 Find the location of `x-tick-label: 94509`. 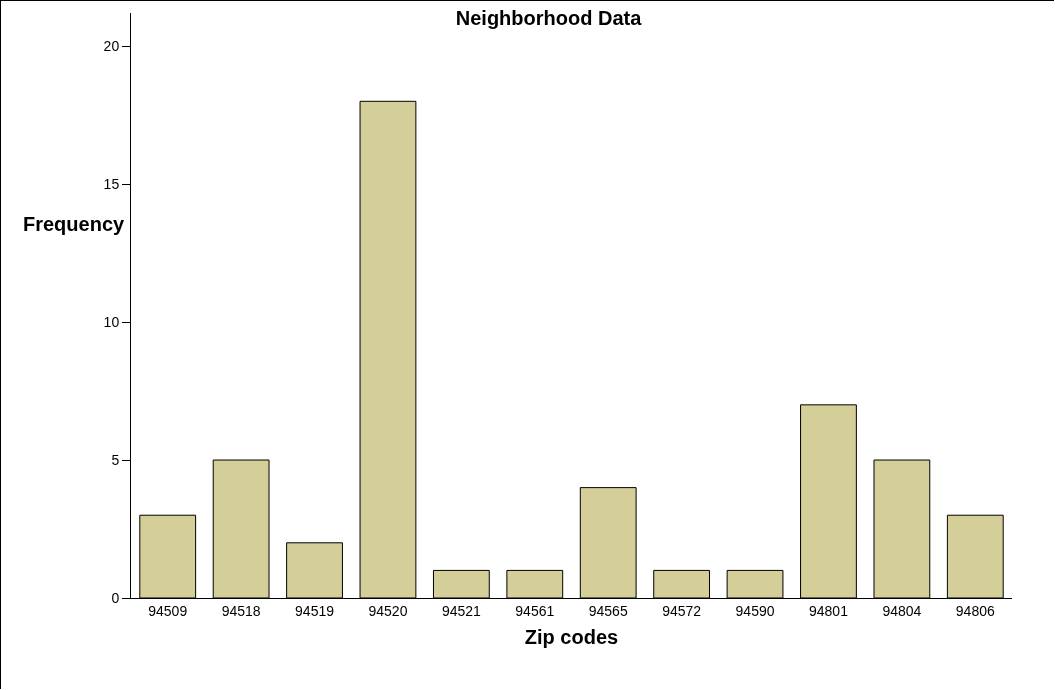

x-tick-label: 94509 is located at coordinates (168, 610).